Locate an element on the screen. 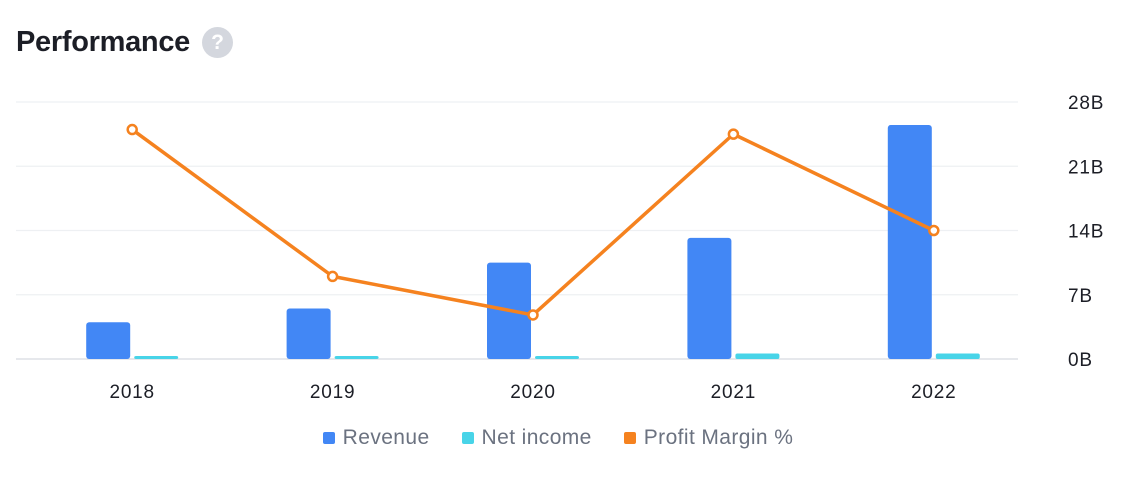 The width and height of the screenshot is (1130, 494). x-tick-label: 2018 is located at coordinates (131, 392).